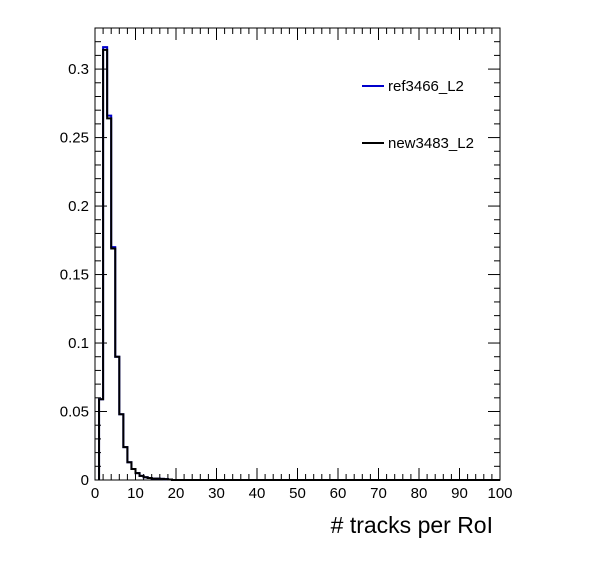  What do you see at coordinates (74, 412) in the screenshot?
I see `y-tick-label: 0.05` at bounding box center [74, 412].